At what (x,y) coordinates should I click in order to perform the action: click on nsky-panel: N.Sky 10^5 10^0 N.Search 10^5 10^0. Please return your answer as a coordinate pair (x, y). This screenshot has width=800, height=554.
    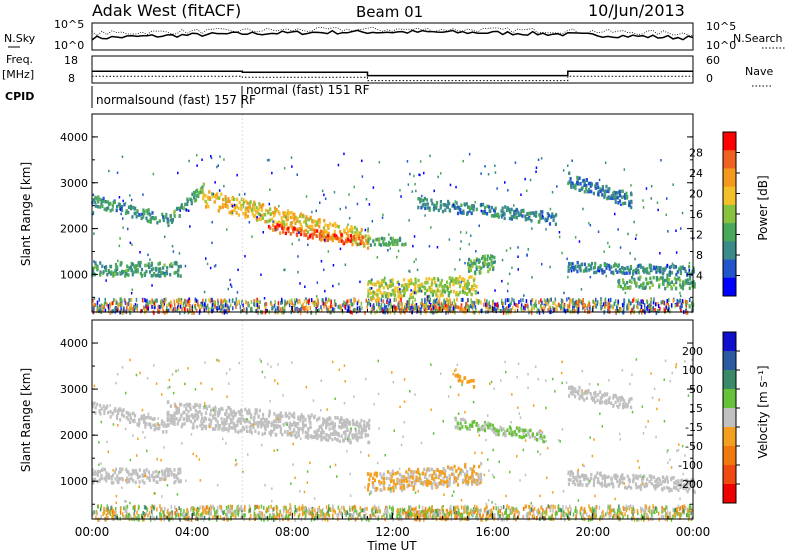
    Looking at the image, I should click on (394, 35).